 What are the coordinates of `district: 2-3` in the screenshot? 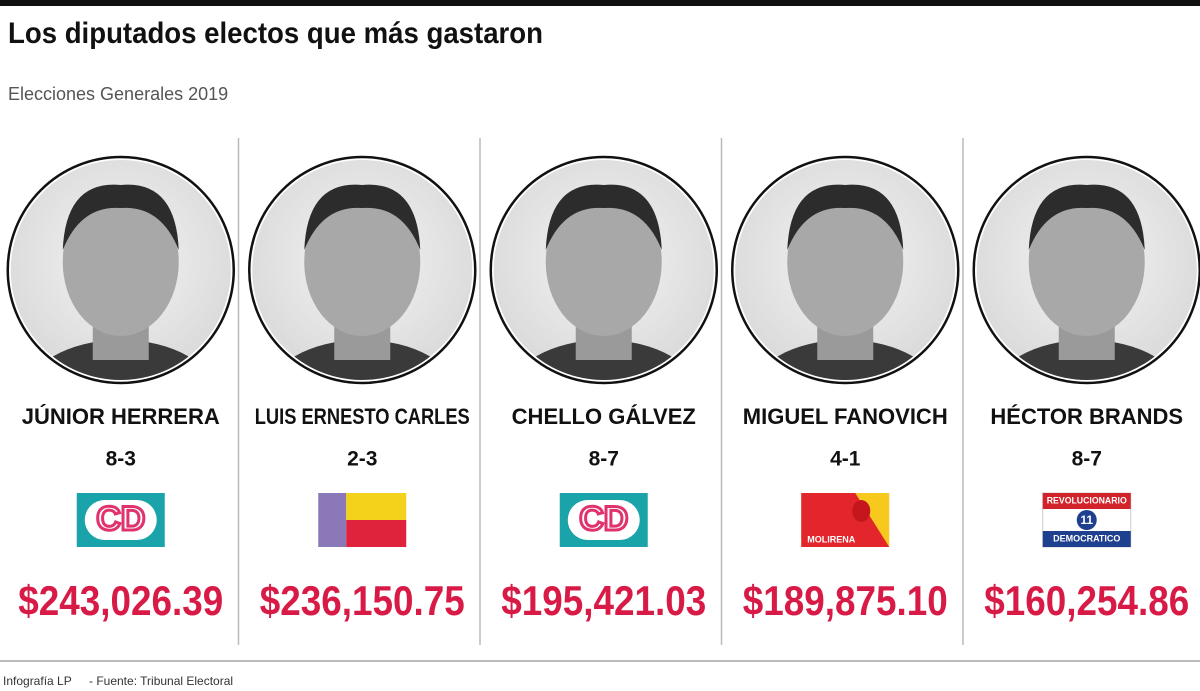 It's located at (362, 459).